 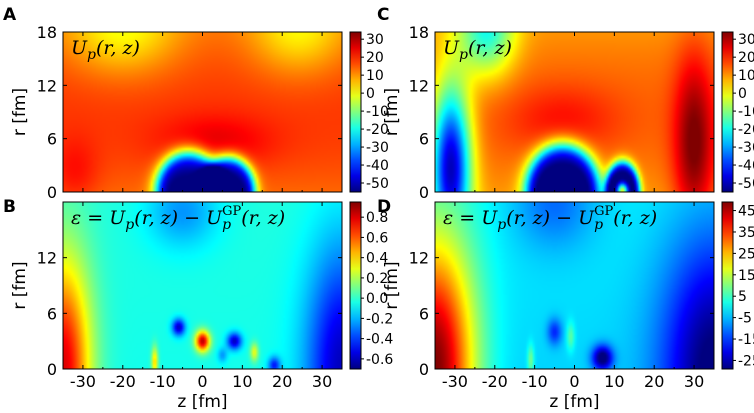 I want to click on colorbar-tick-label: 15, so click(x=746, y=276).